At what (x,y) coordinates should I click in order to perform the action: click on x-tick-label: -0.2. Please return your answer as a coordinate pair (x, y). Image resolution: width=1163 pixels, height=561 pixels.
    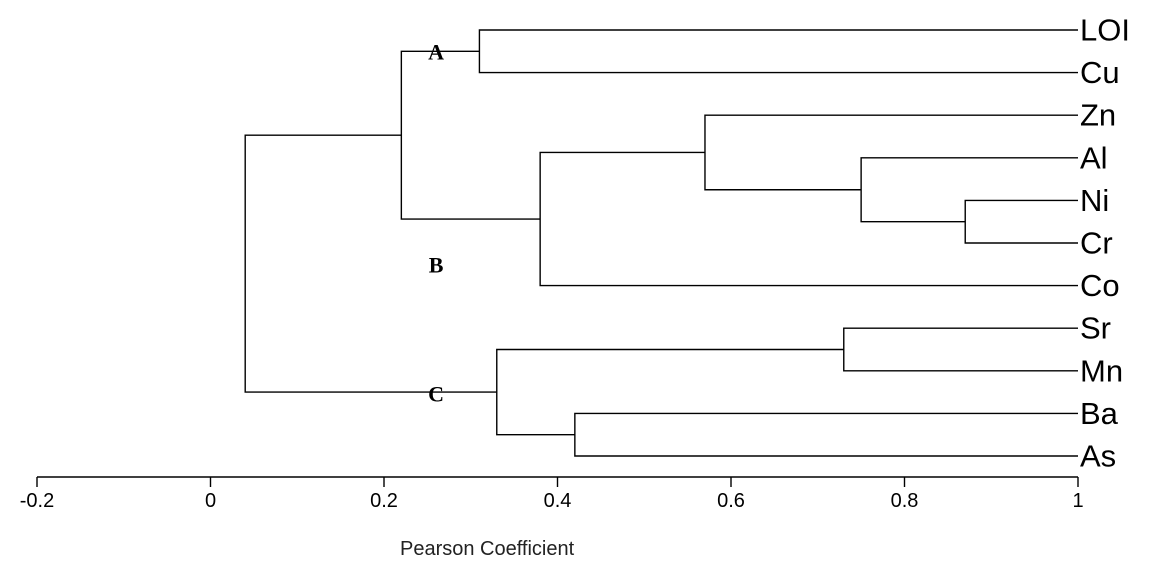
    Looking at the image, I should click on (37, 501).